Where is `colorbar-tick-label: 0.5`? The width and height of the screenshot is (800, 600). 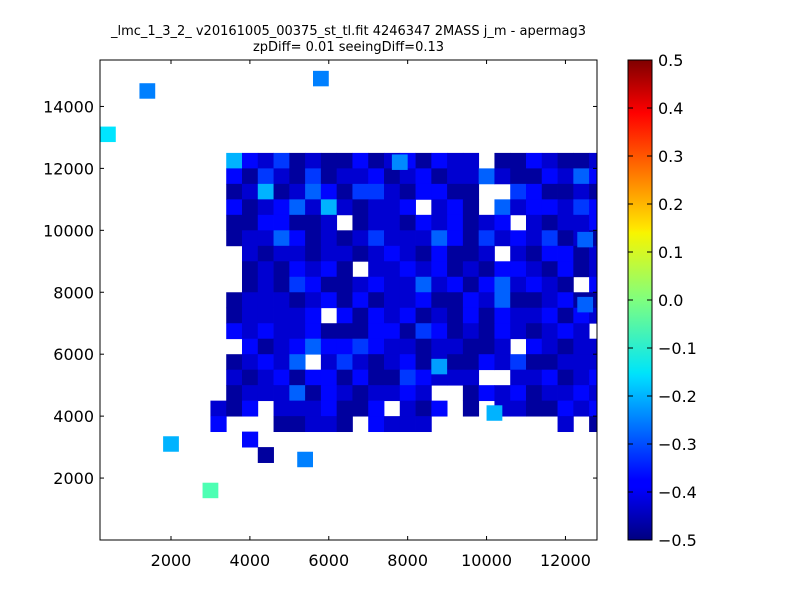
colorbar-tick-label: 0.5 is located at coordinates (670, 60).